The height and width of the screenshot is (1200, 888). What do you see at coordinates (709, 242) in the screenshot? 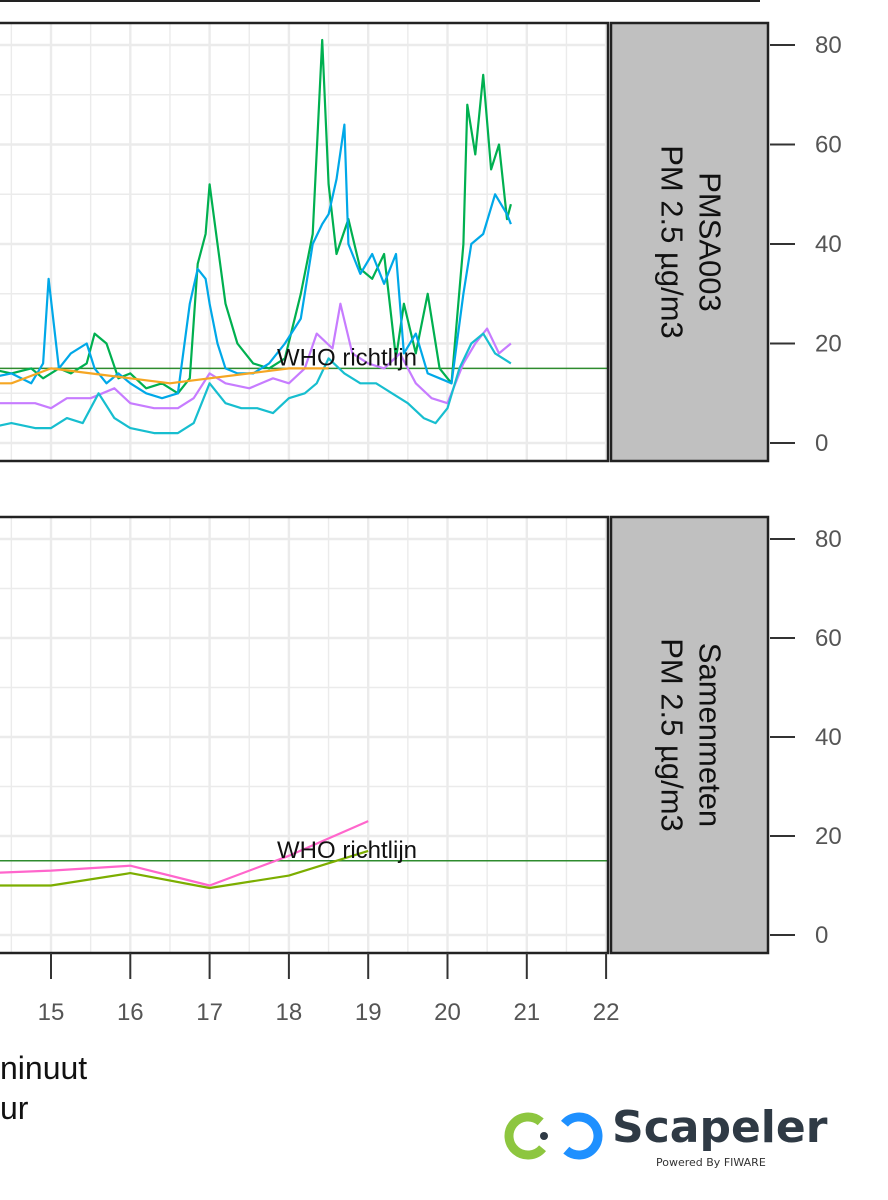
I see `strip-label-1: PMSA003` at bounding box center [709, 242].